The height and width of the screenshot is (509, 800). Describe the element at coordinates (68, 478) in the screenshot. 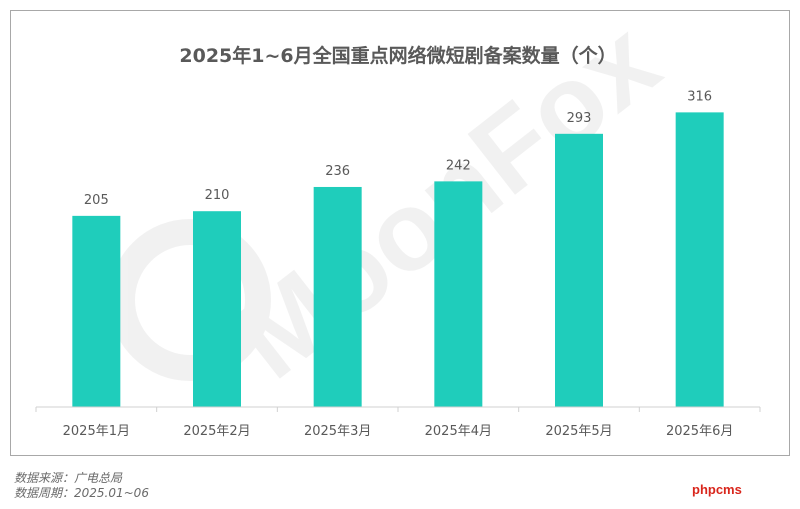

I see `data-source-note: 数据来源：广电总局` at that location.